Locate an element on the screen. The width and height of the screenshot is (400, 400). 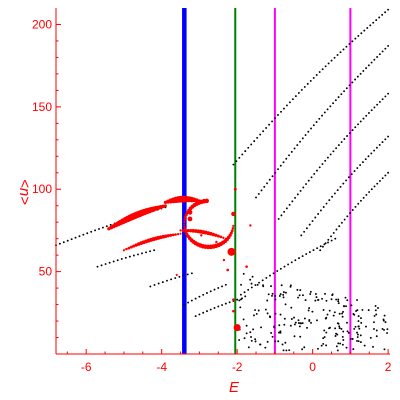
x-tick-label: -6 is located at coordinates (86, 367).